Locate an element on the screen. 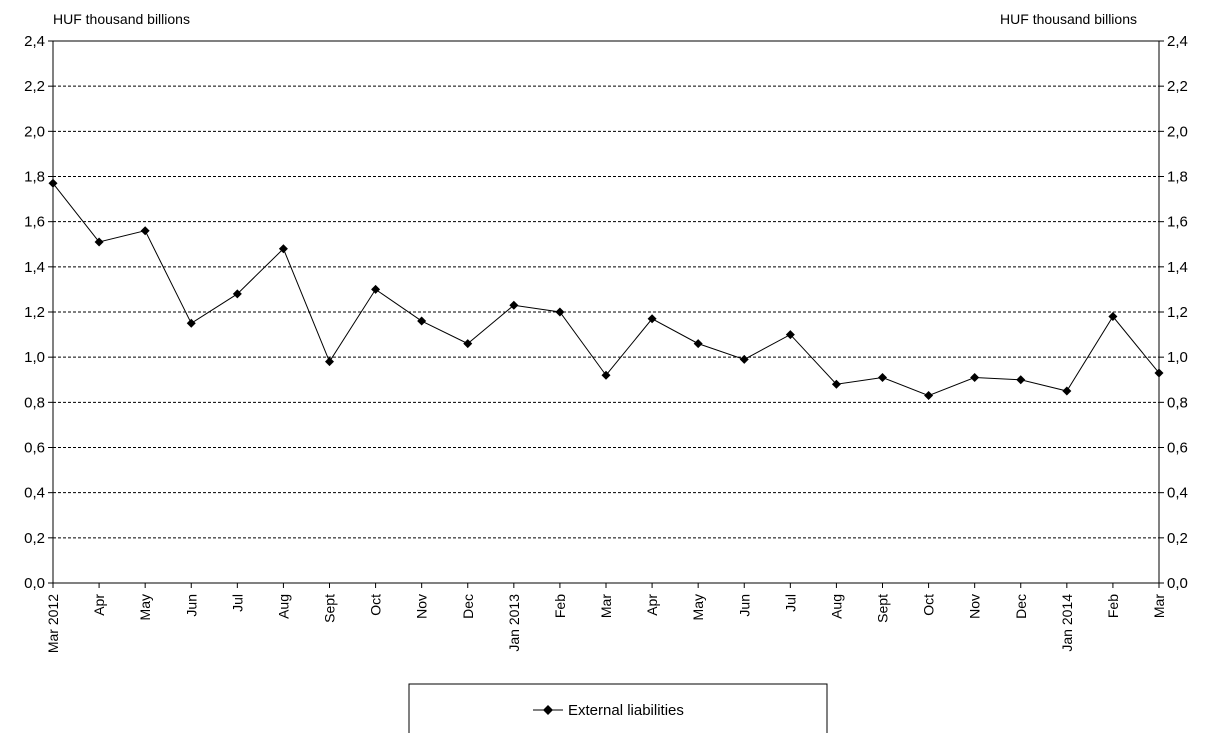 The height and width of the screenshot is (733, 1213). y-tick-label-right: 0,6 is located at coordinates (1177, 448).